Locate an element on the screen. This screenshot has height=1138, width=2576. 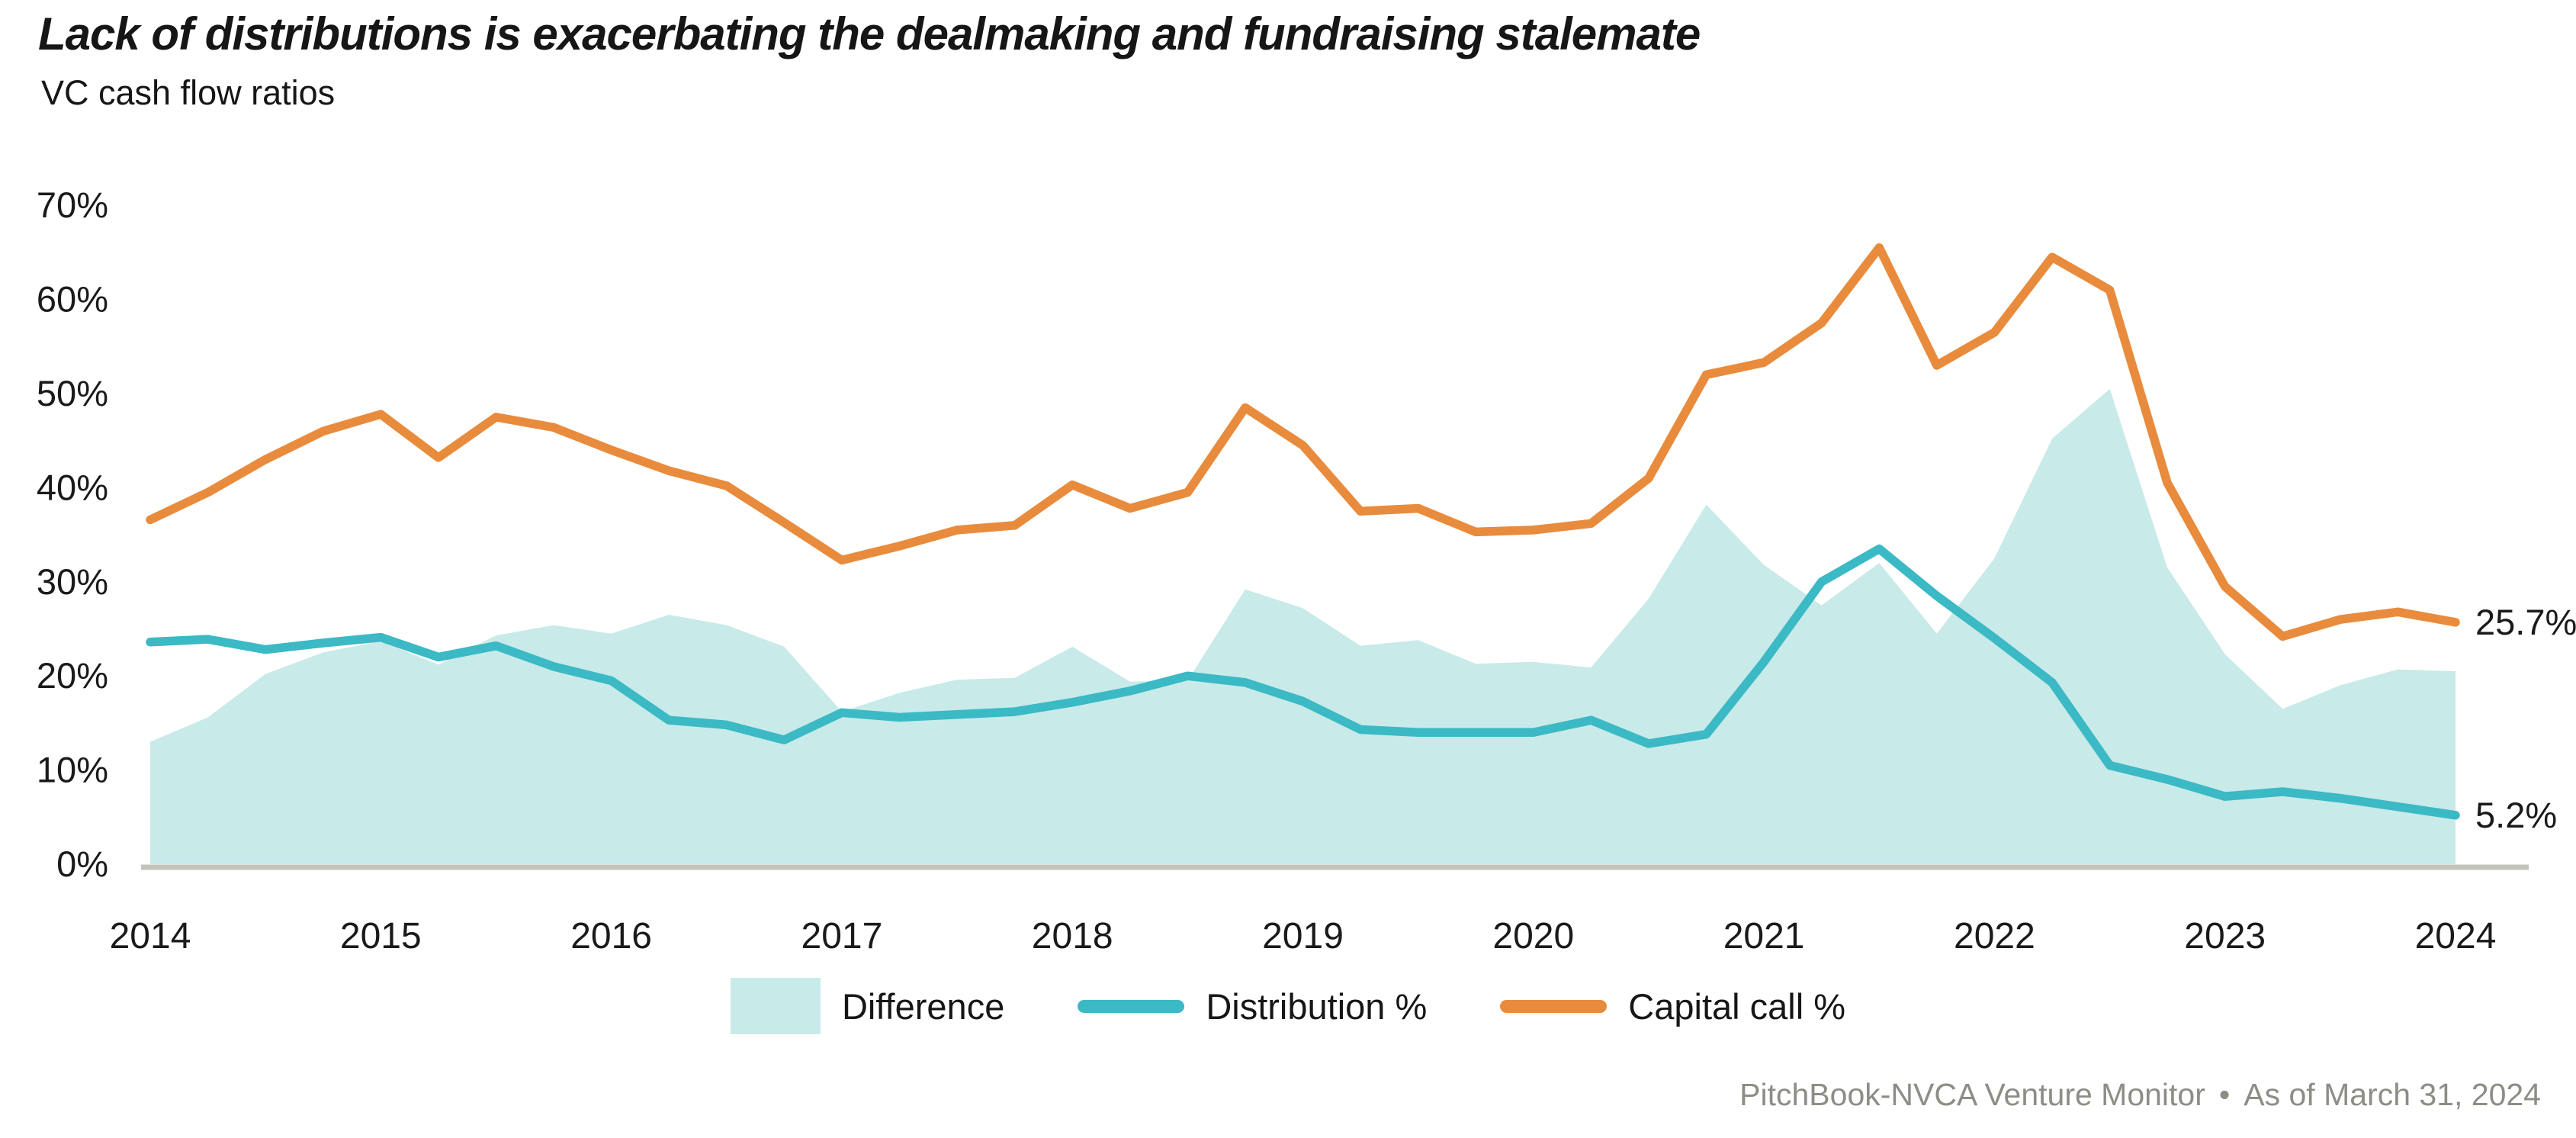
x-tick-label: 2023 is located at coordinates (2225, 936).